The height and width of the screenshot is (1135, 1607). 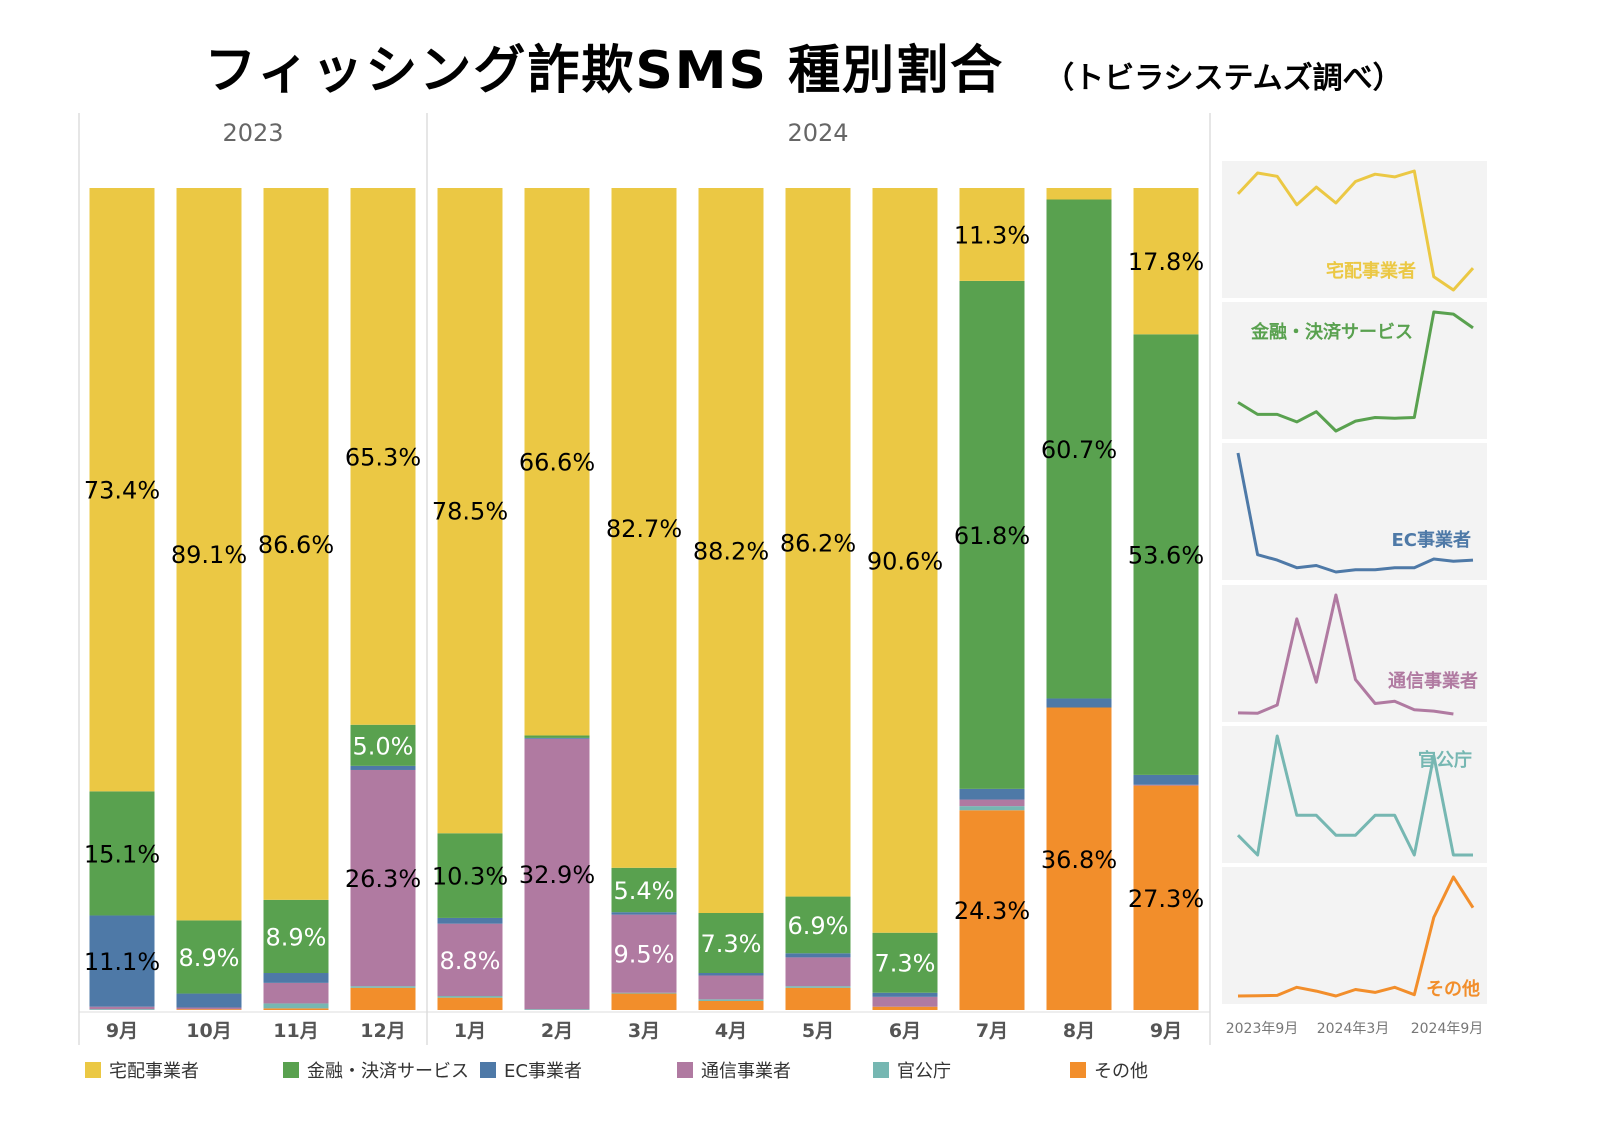 What do you see at coordinates (1262, 1029) in the screenshot?
I see `sparkline-x-label: 2023年9月` at bounding box center [1262, 1029].